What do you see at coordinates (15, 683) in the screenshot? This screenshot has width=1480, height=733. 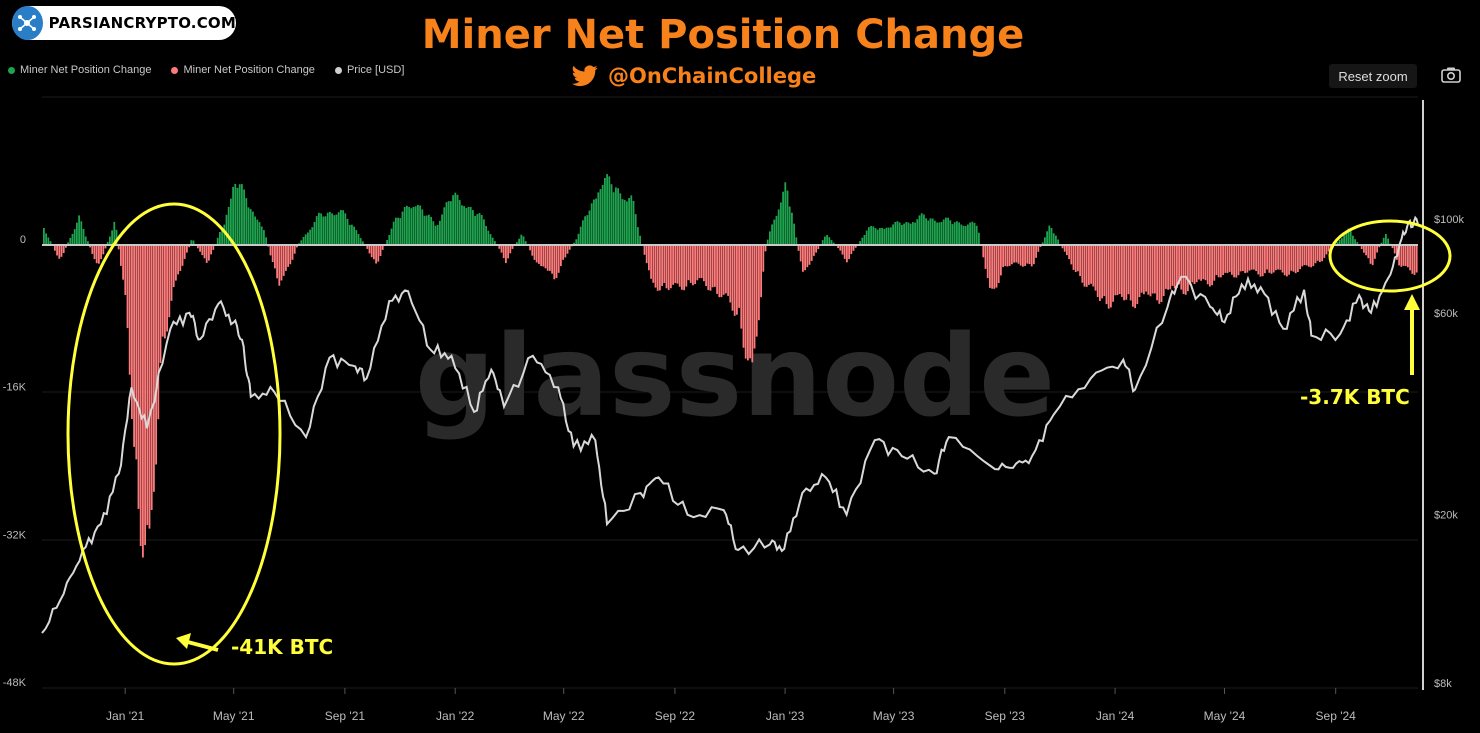 I see `left-tick-label: -48K` at bounding box center [15, 683].